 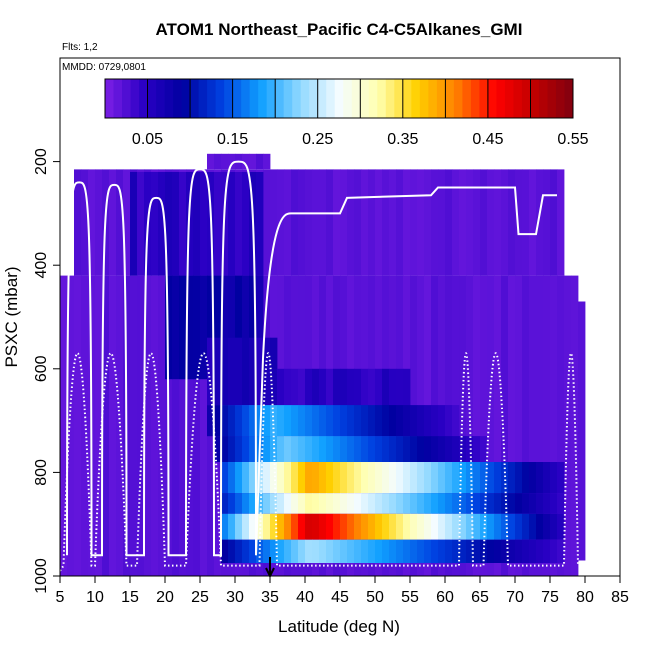 I want to click on x-tick-label: 60, so click(x=445, y=597).